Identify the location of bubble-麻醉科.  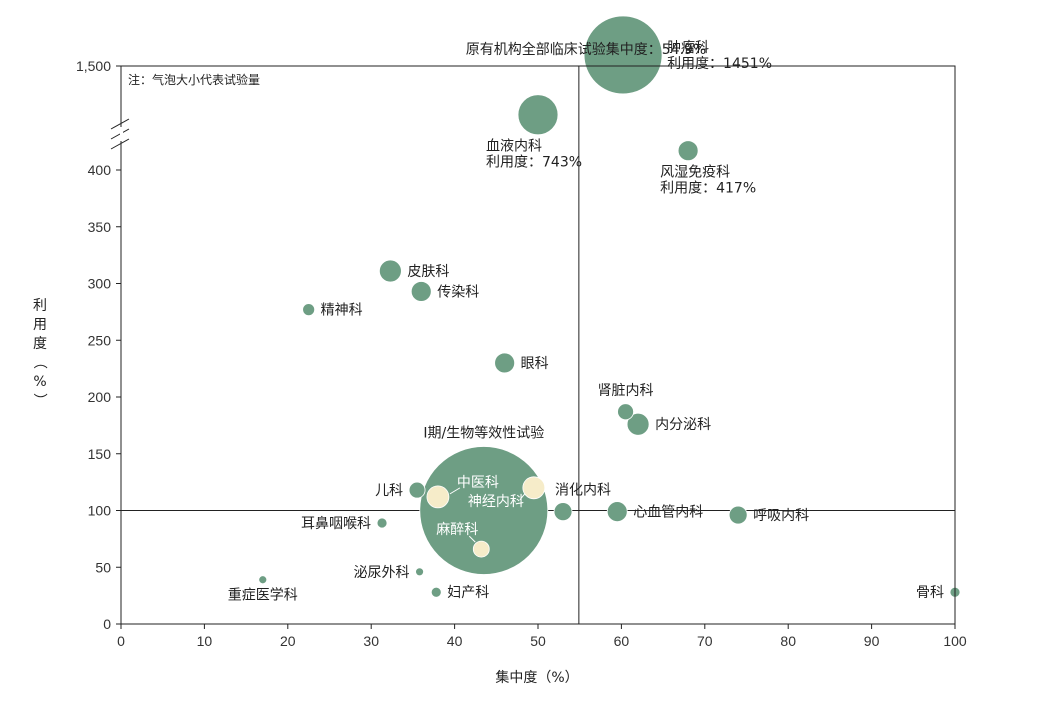
(481, 549).